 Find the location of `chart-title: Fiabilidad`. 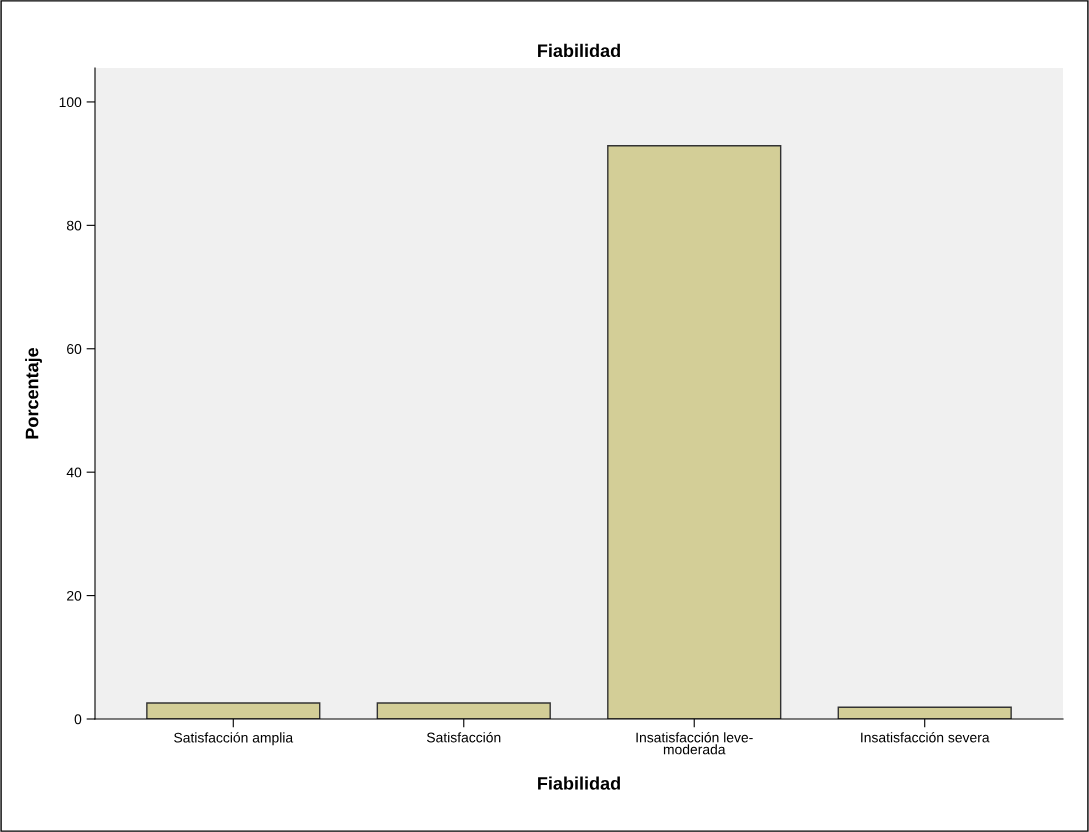

chart-title: Fiabilidad is located at coordinates (579, 50).